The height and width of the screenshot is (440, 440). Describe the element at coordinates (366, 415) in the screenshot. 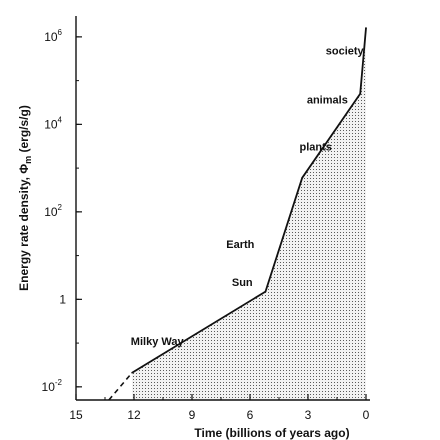

I see `x-tick-label: 0` at that location.